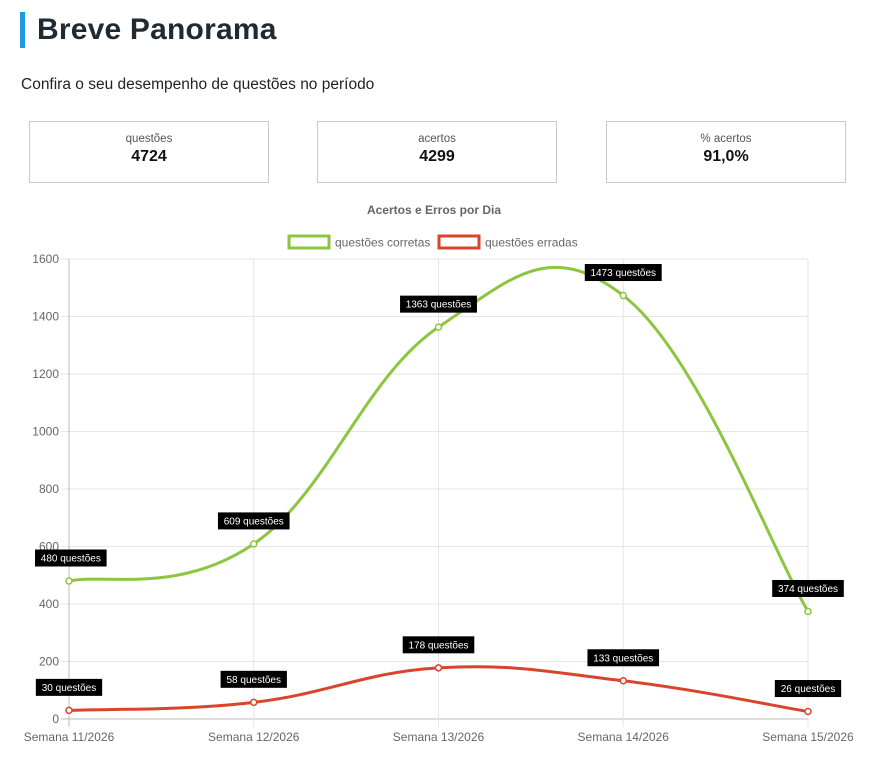  Describe the element at coordinates (437, 139) in the screenshot. I see `stat-label: acertos` at that location.